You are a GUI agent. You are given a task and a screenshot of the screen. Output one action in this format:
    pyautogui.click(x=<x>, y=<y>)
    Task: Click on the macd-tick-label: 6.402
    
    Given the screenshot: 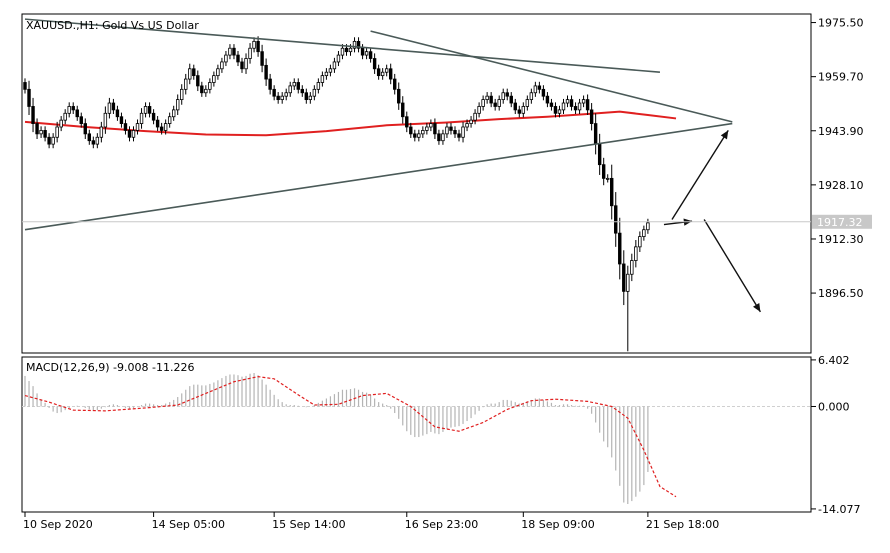 What is the action you would take?
    pyautogui.click(x=834, y=360)
    